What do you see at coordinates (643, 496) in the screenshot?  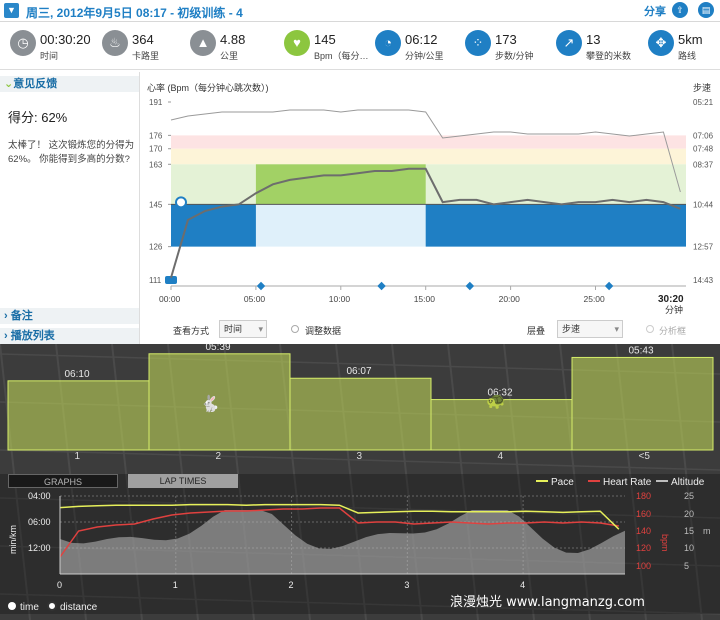 I see `hr-tick-label: 180` at bounding box center [643, 496].